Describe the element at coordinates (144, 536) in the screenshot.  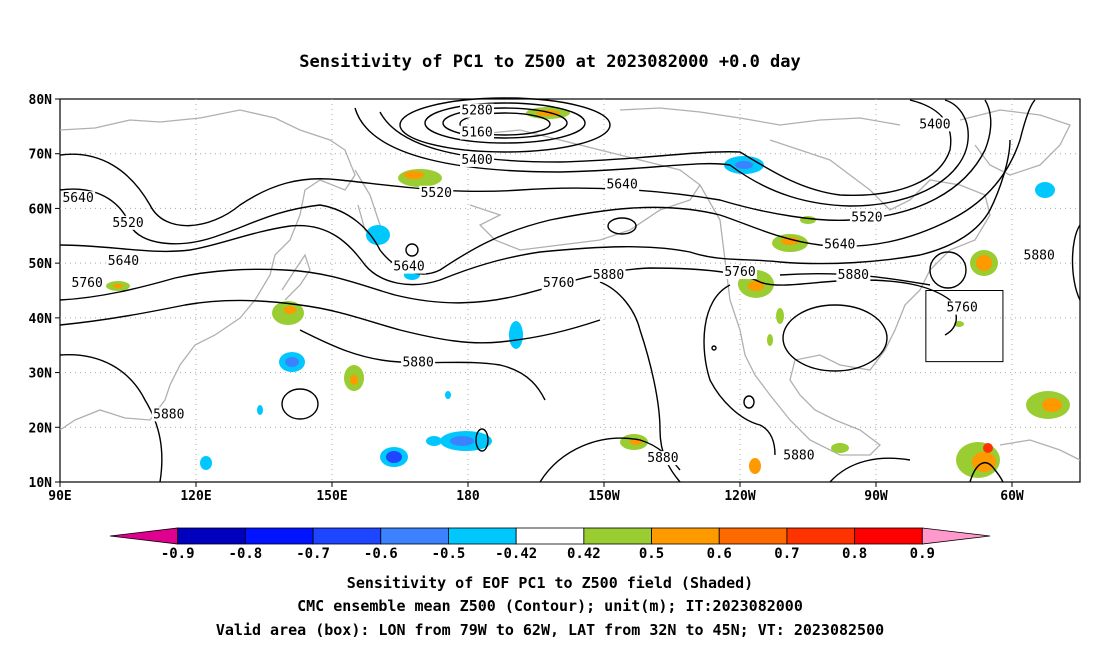
I see `colorbar-triangle-left` at that location.